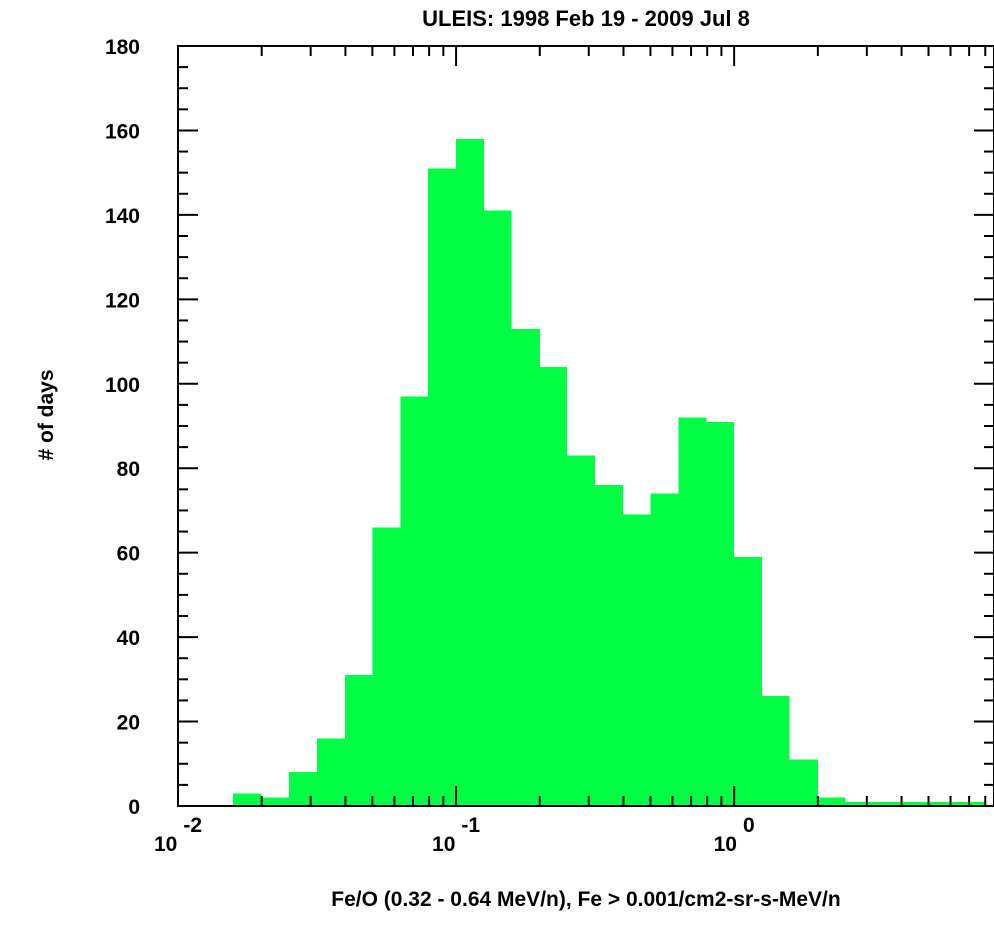 This screenshot has height=937, width=994. I want to click on y-tick-label: 20, so click(128, 723).